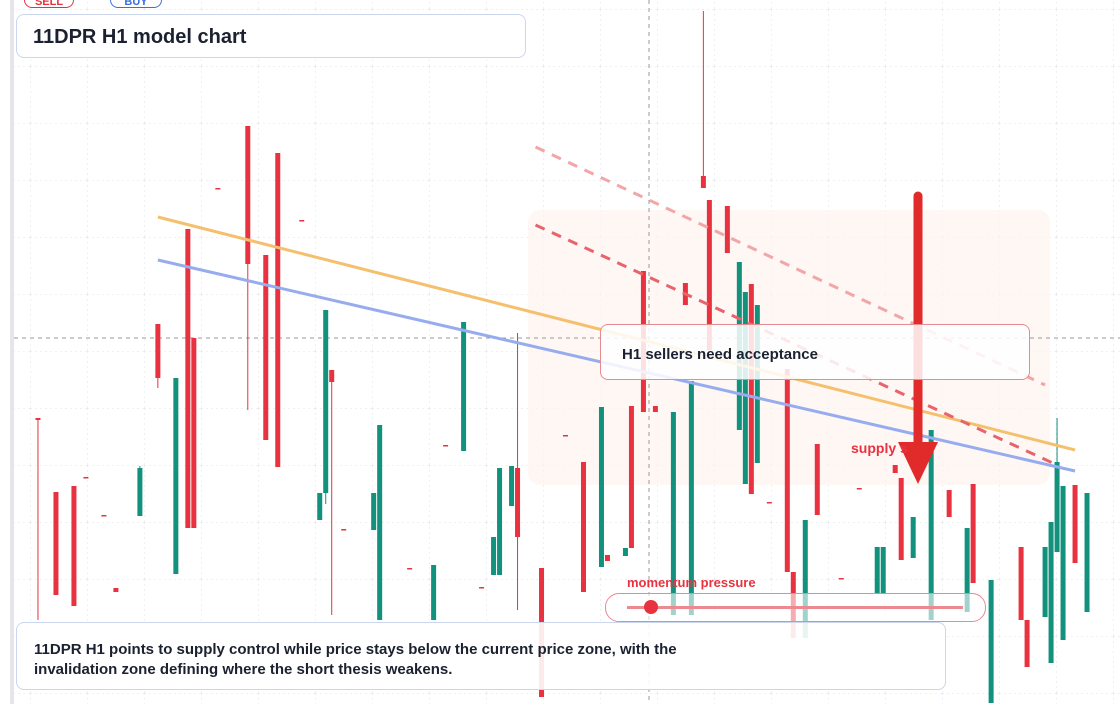 The height and width of the screenshot is (704, 1120). What do you see at coordinates (271, 36) in the screenshot?
I see `title-panel: 11DPR H1 model chart` at bounding box center [271, 36].